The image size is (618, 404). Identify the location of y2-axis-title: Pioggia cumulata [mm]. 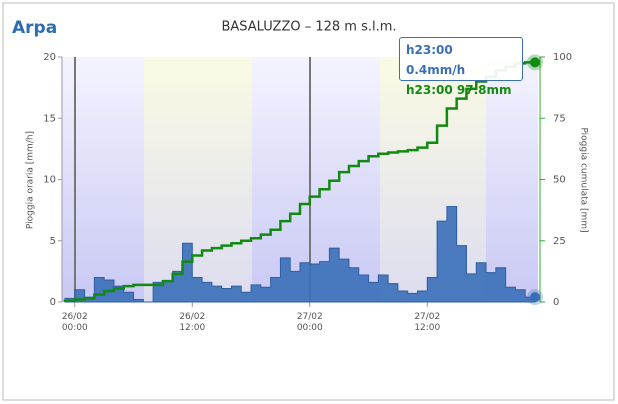
(584, 179).